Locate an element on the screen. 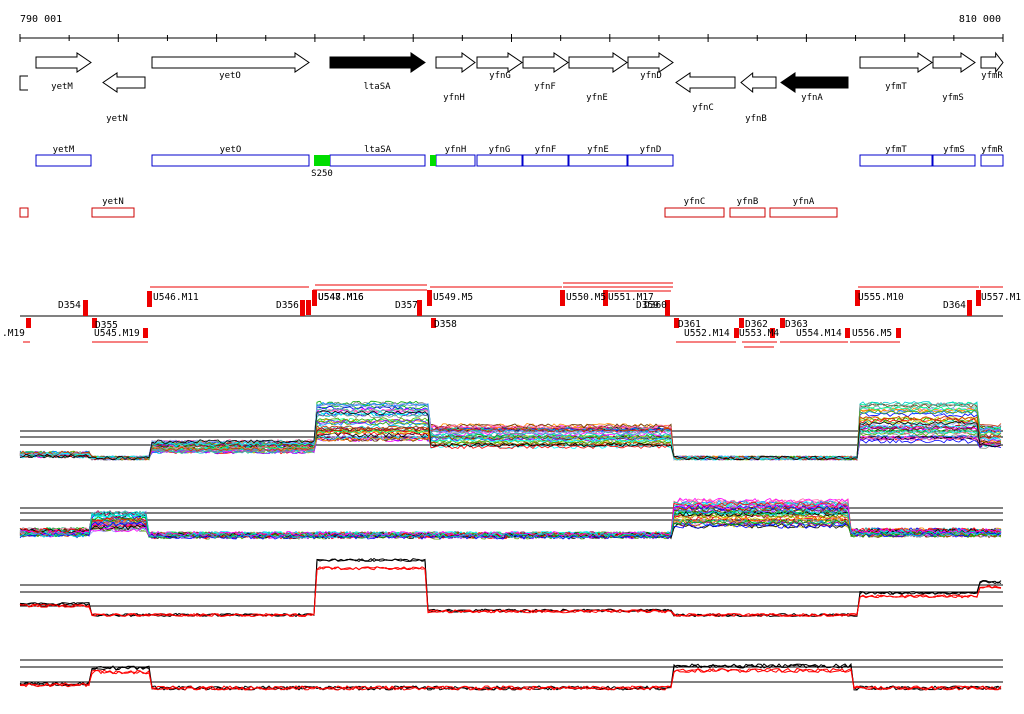 This screenshot has height=714, width=1024. reverse-gene-track: yetN yfnC yfnB yfnA is located at coordinates (428, 207).